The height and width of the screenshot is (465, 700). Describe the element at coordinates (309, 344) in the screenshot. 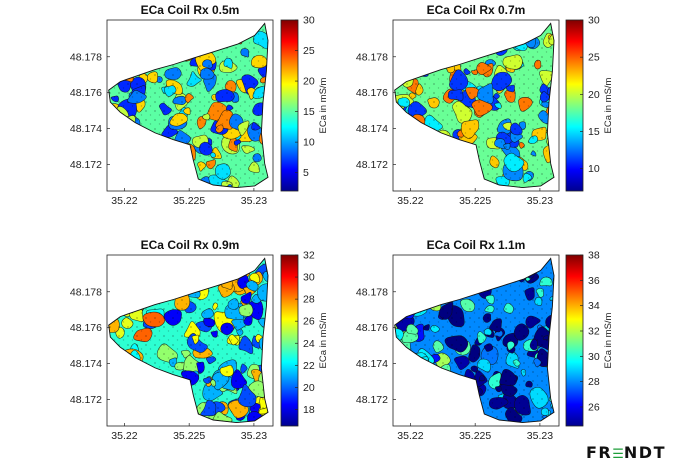

I see `colorbar-tick-label: 24` at that location.